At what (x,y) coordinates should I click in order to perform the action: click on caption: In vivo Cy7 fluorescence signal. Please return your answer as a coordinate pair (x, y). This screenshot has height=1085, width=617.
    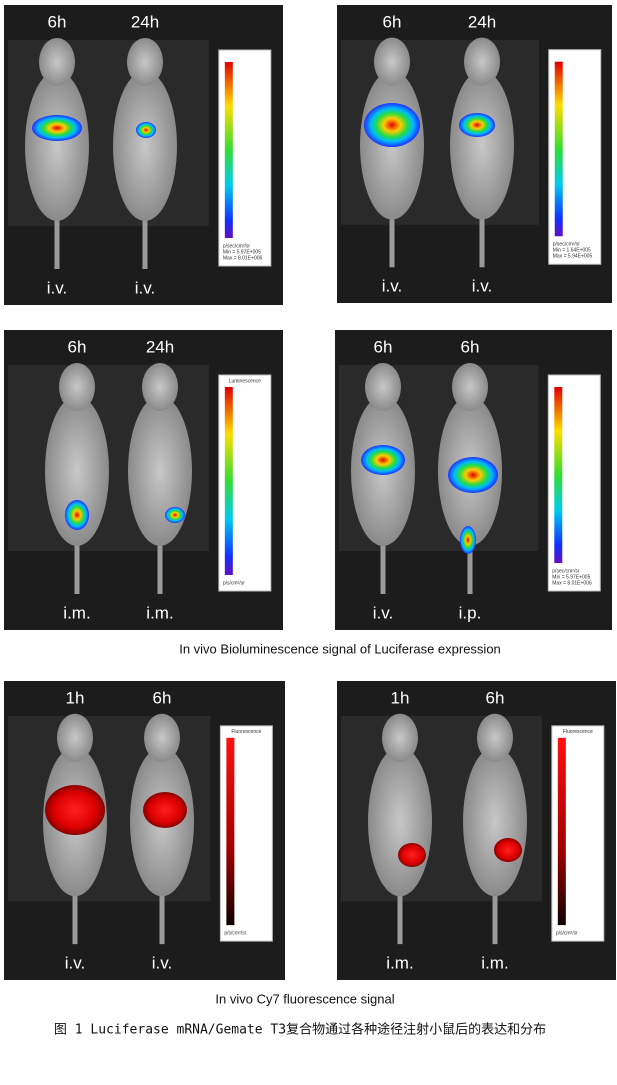
    Looking at the image, I should click on (304, 998).